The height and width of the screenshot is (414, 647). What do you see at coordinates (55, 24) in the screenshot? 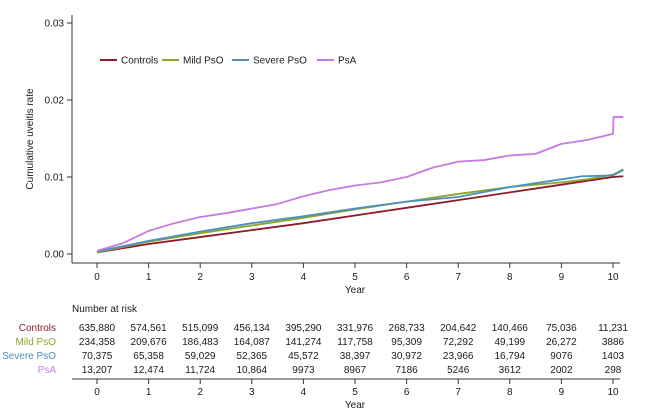
I see `y-tick-label: 0.03` at bounding box center [55, 24].